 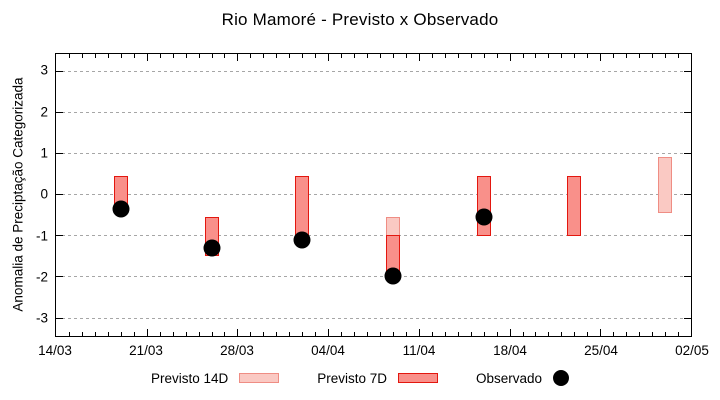 I want to click on previsto-7d-swatch-icon, so click(x=418, y=378).